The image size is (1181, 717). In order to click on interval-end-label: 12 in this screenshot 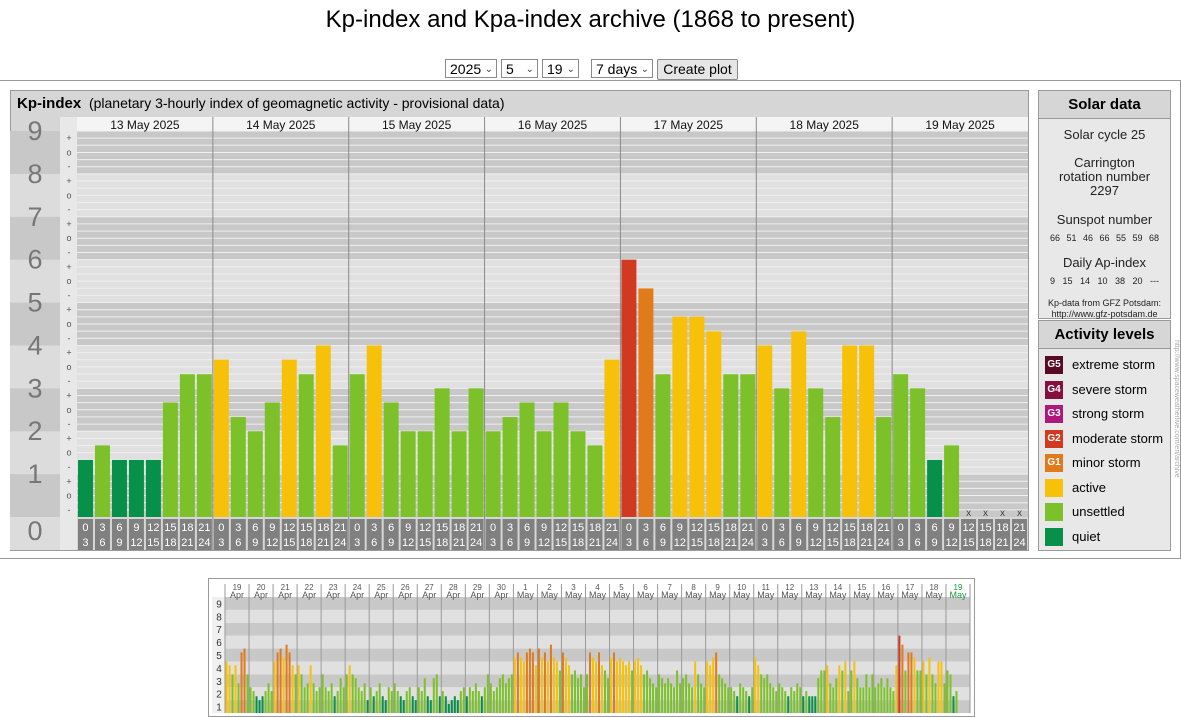, I will do `click(544, 543)`.